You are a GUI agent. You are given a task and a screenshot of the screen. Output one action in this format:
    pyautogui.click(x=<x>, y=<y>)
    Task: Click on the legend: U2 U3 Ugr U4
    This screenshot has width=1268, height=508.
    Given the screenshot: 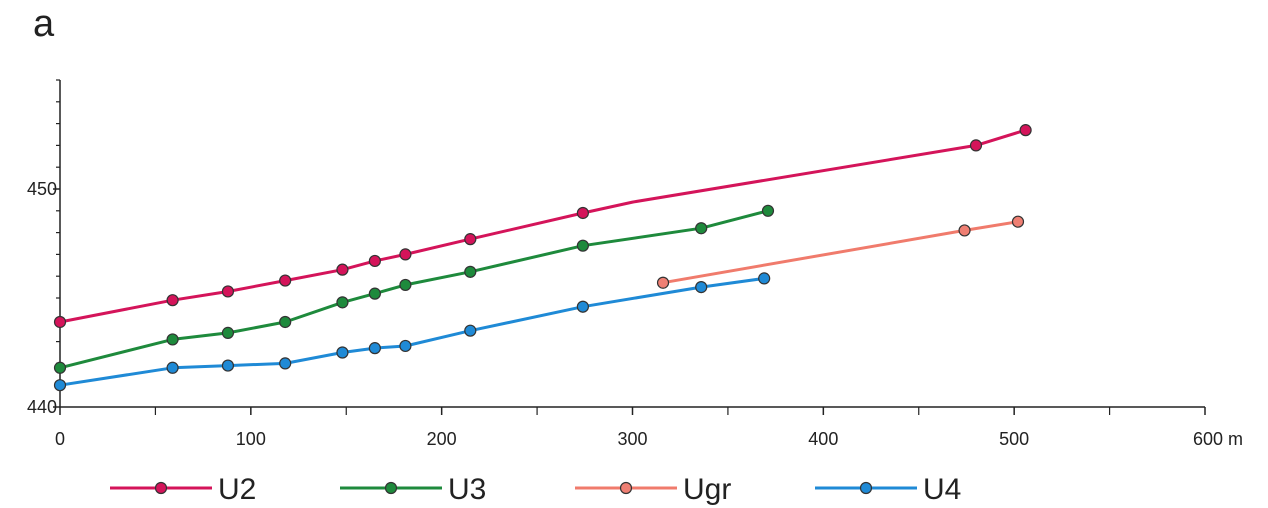 What is the action you would take?
    pyautogui.click(x=535, y=489)
    